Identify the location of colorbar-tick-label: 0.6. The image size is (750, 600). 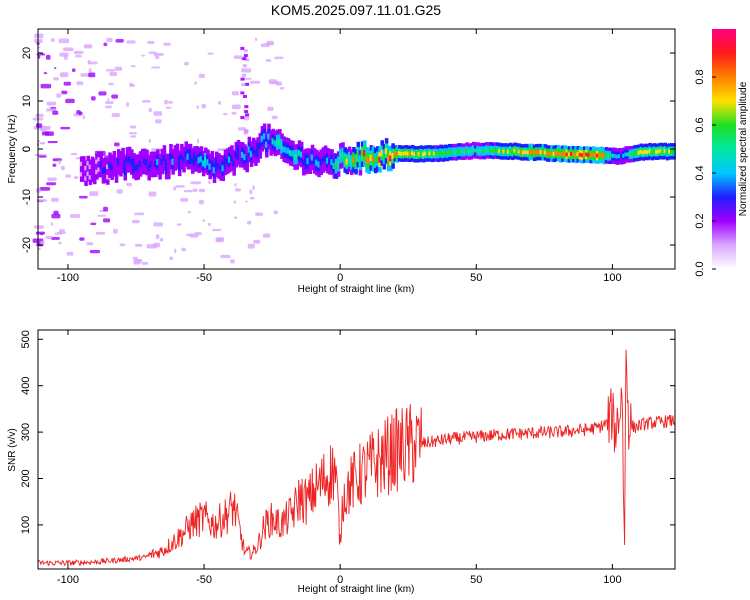
(700, 124).